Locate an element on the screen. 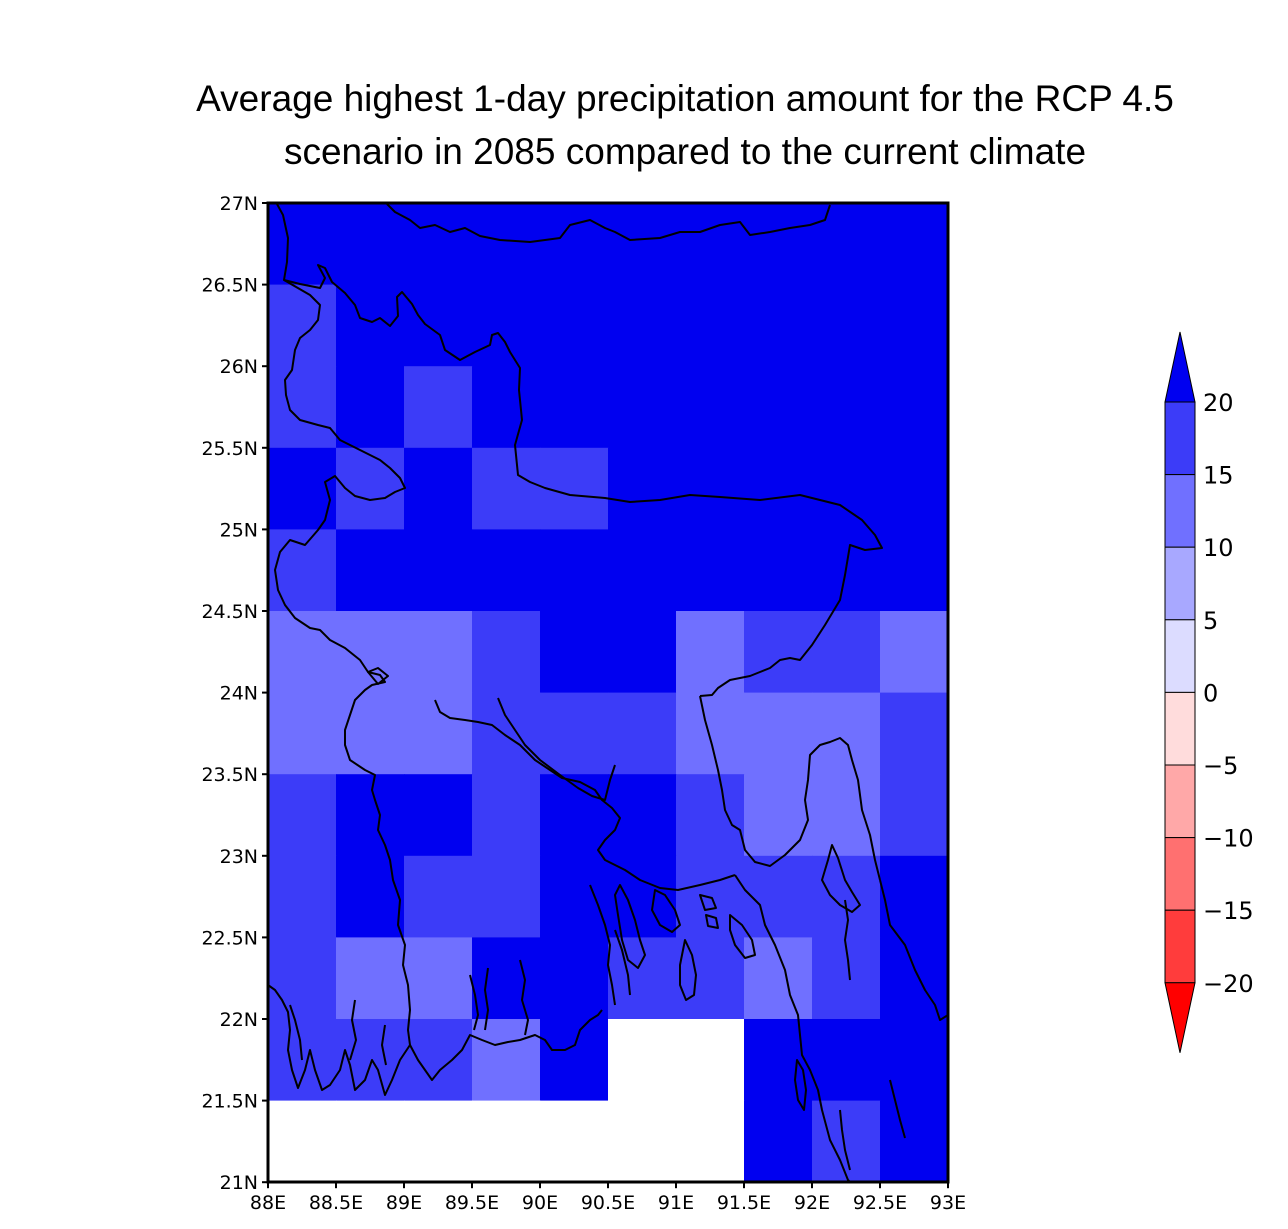 The height and width of the screenshot is (1229, 1288). hatiya-island-outline is located at coordinates (666, 911).